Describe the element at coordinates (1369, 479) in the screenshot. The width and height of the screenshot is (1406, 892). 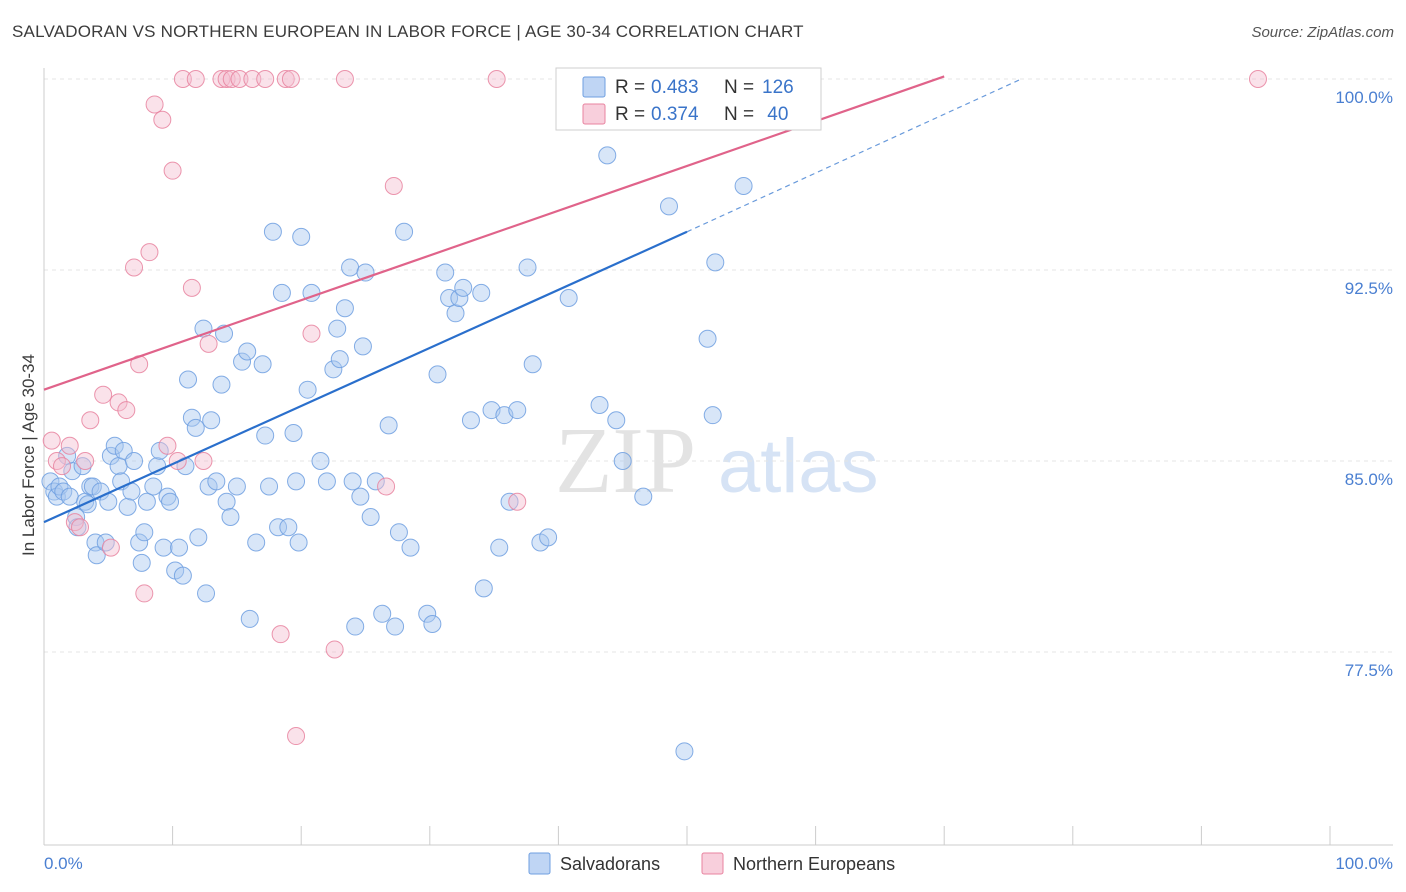
I see `y-tick-label-1: 85.0%` at that location.